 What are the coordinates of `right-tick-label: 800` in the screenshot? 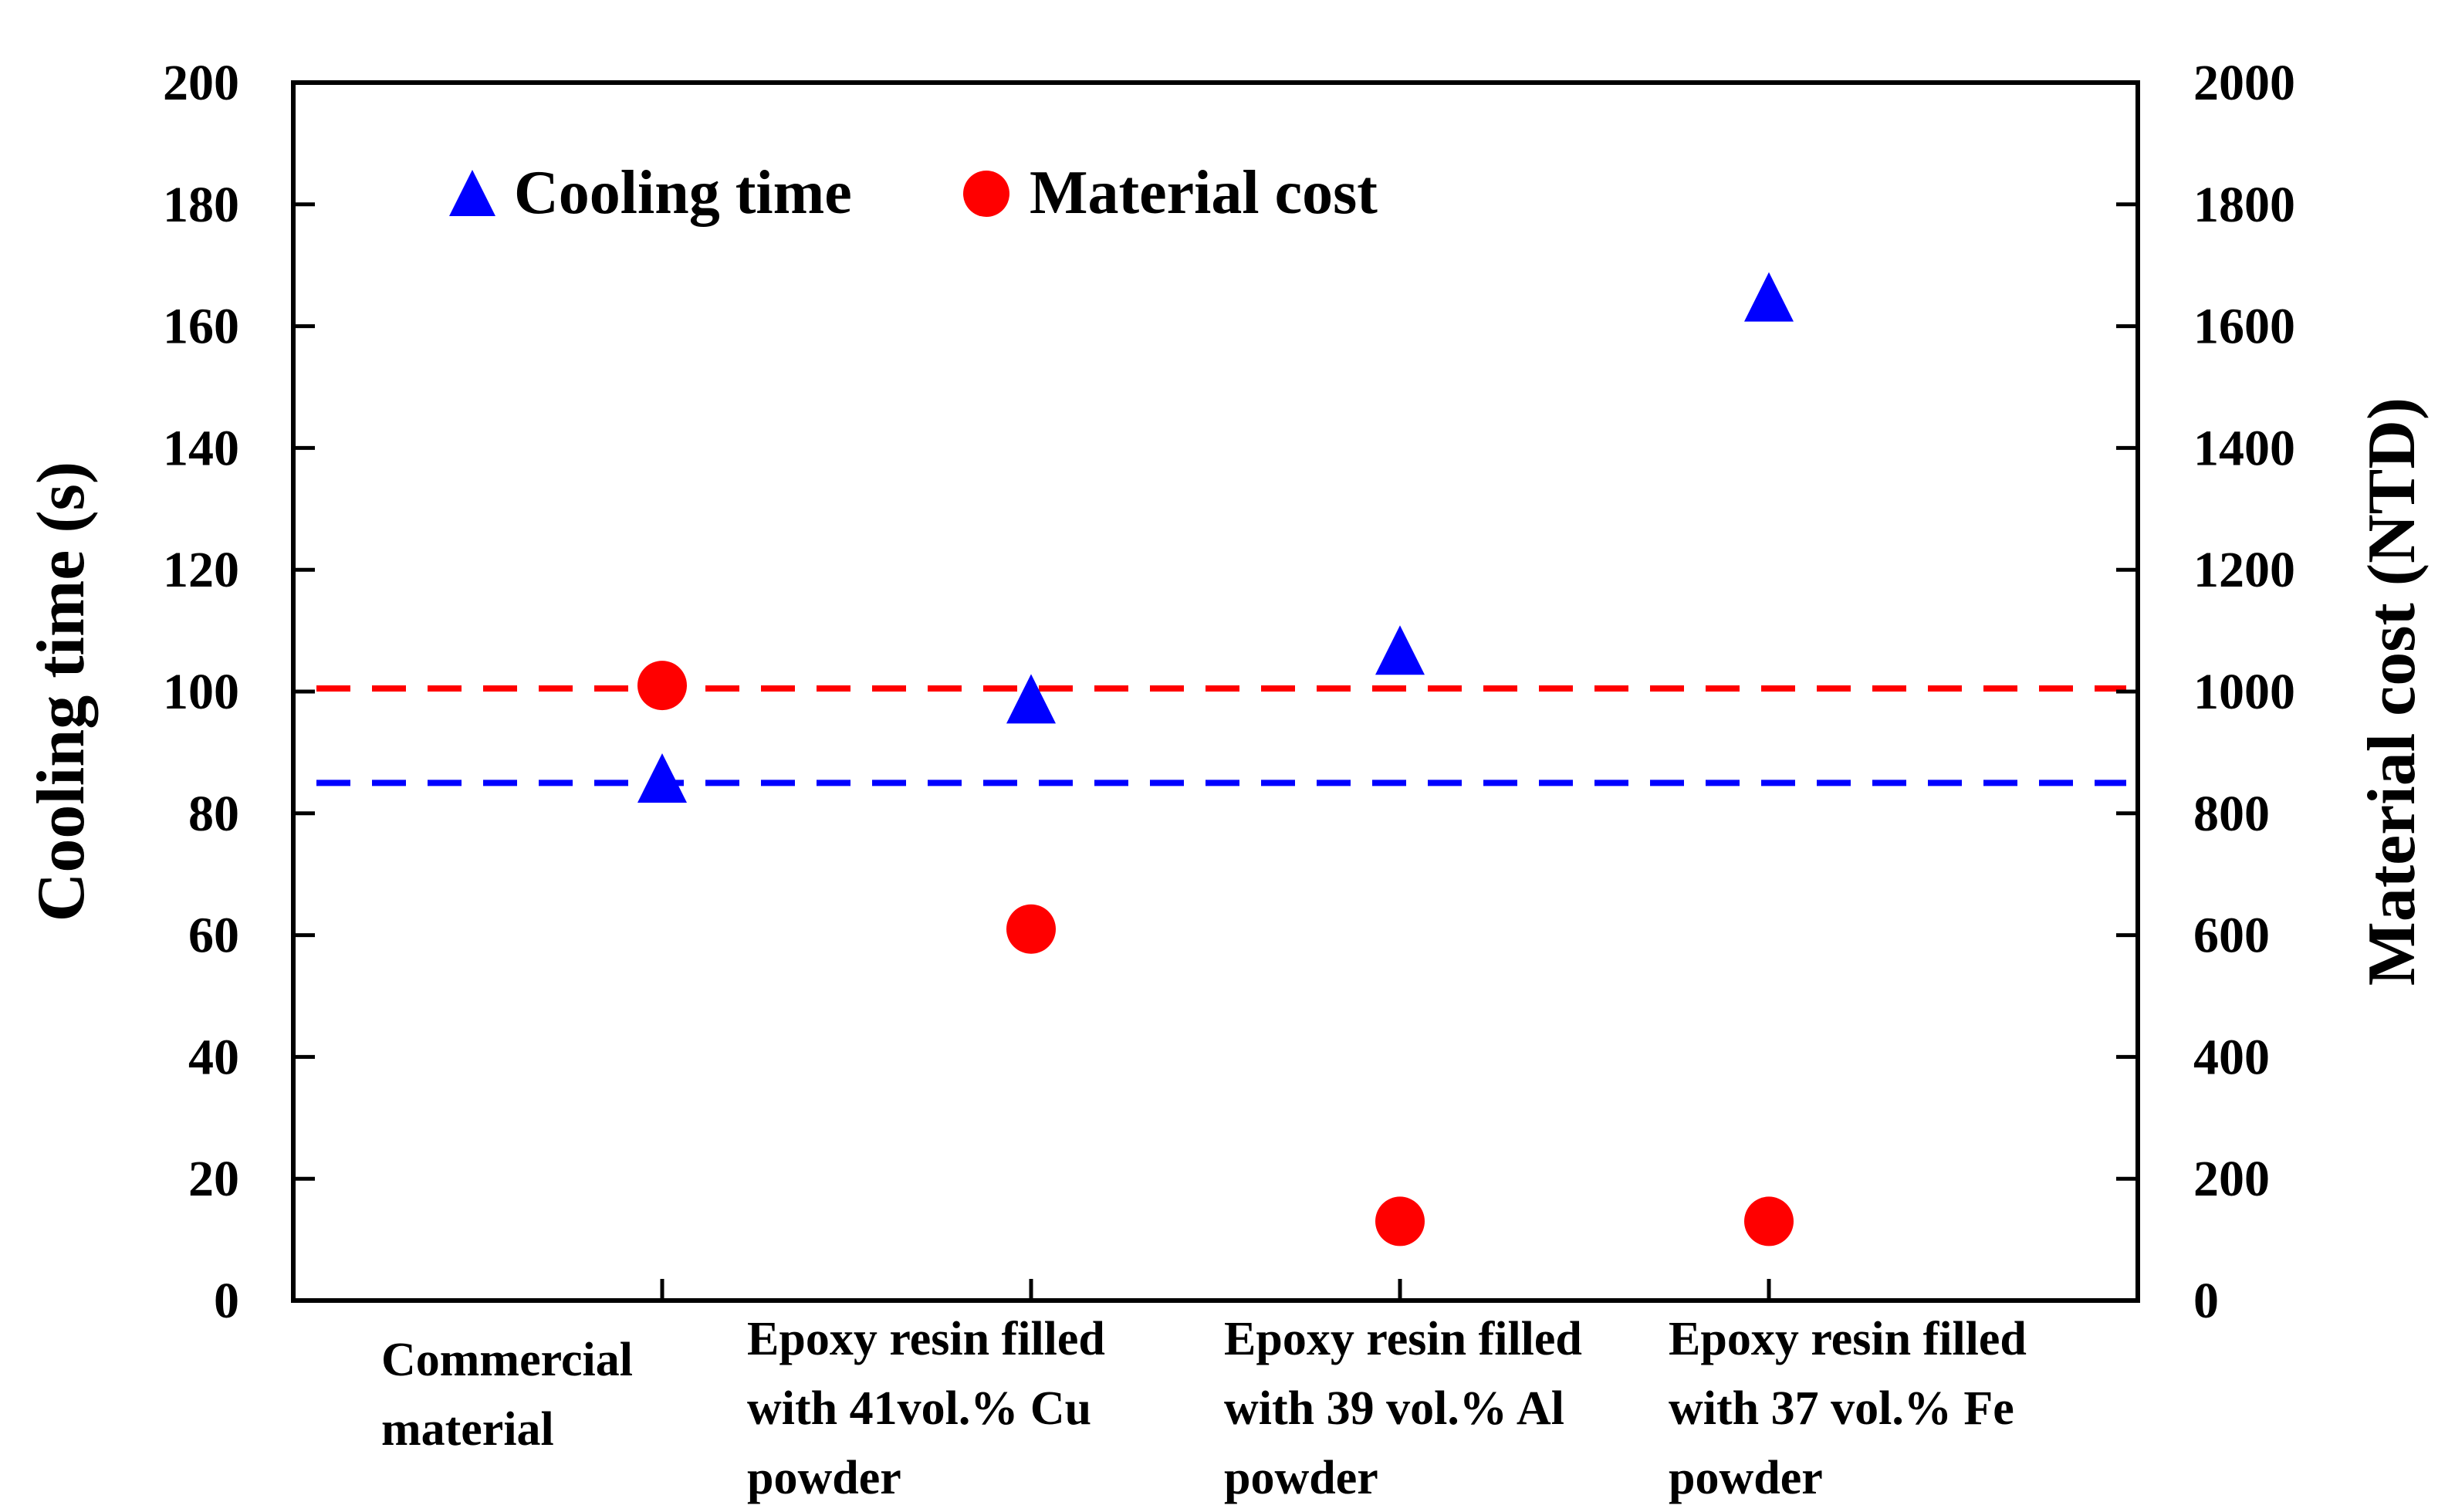 It's located at (2231, 814).